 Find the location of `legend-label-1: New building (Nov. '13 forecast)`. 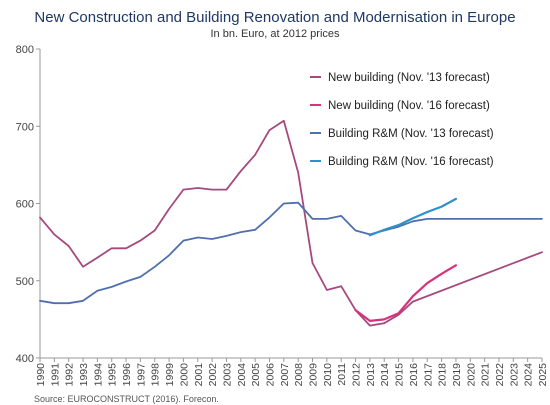

legend-label-1: New building (Nov. '13 forecast) is located at coordinates (409, 78).